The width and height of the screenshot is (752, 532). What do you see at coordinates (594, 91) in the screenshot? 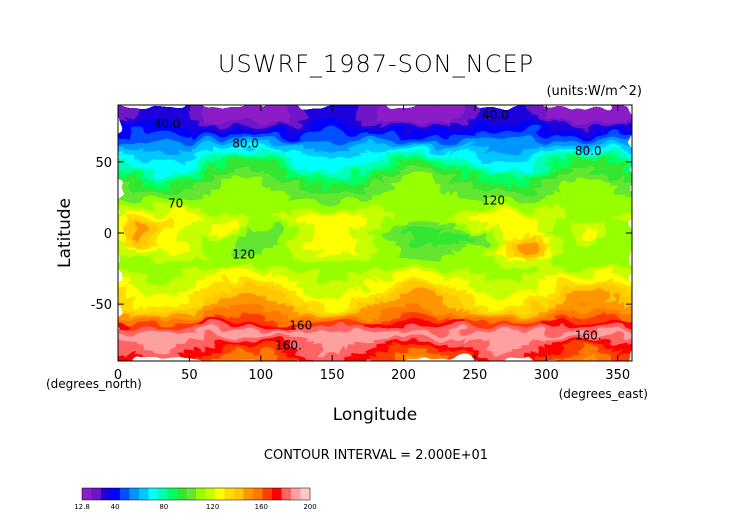
I see `units-label: (units:W/m^2)` at bounding box center [594, 91].